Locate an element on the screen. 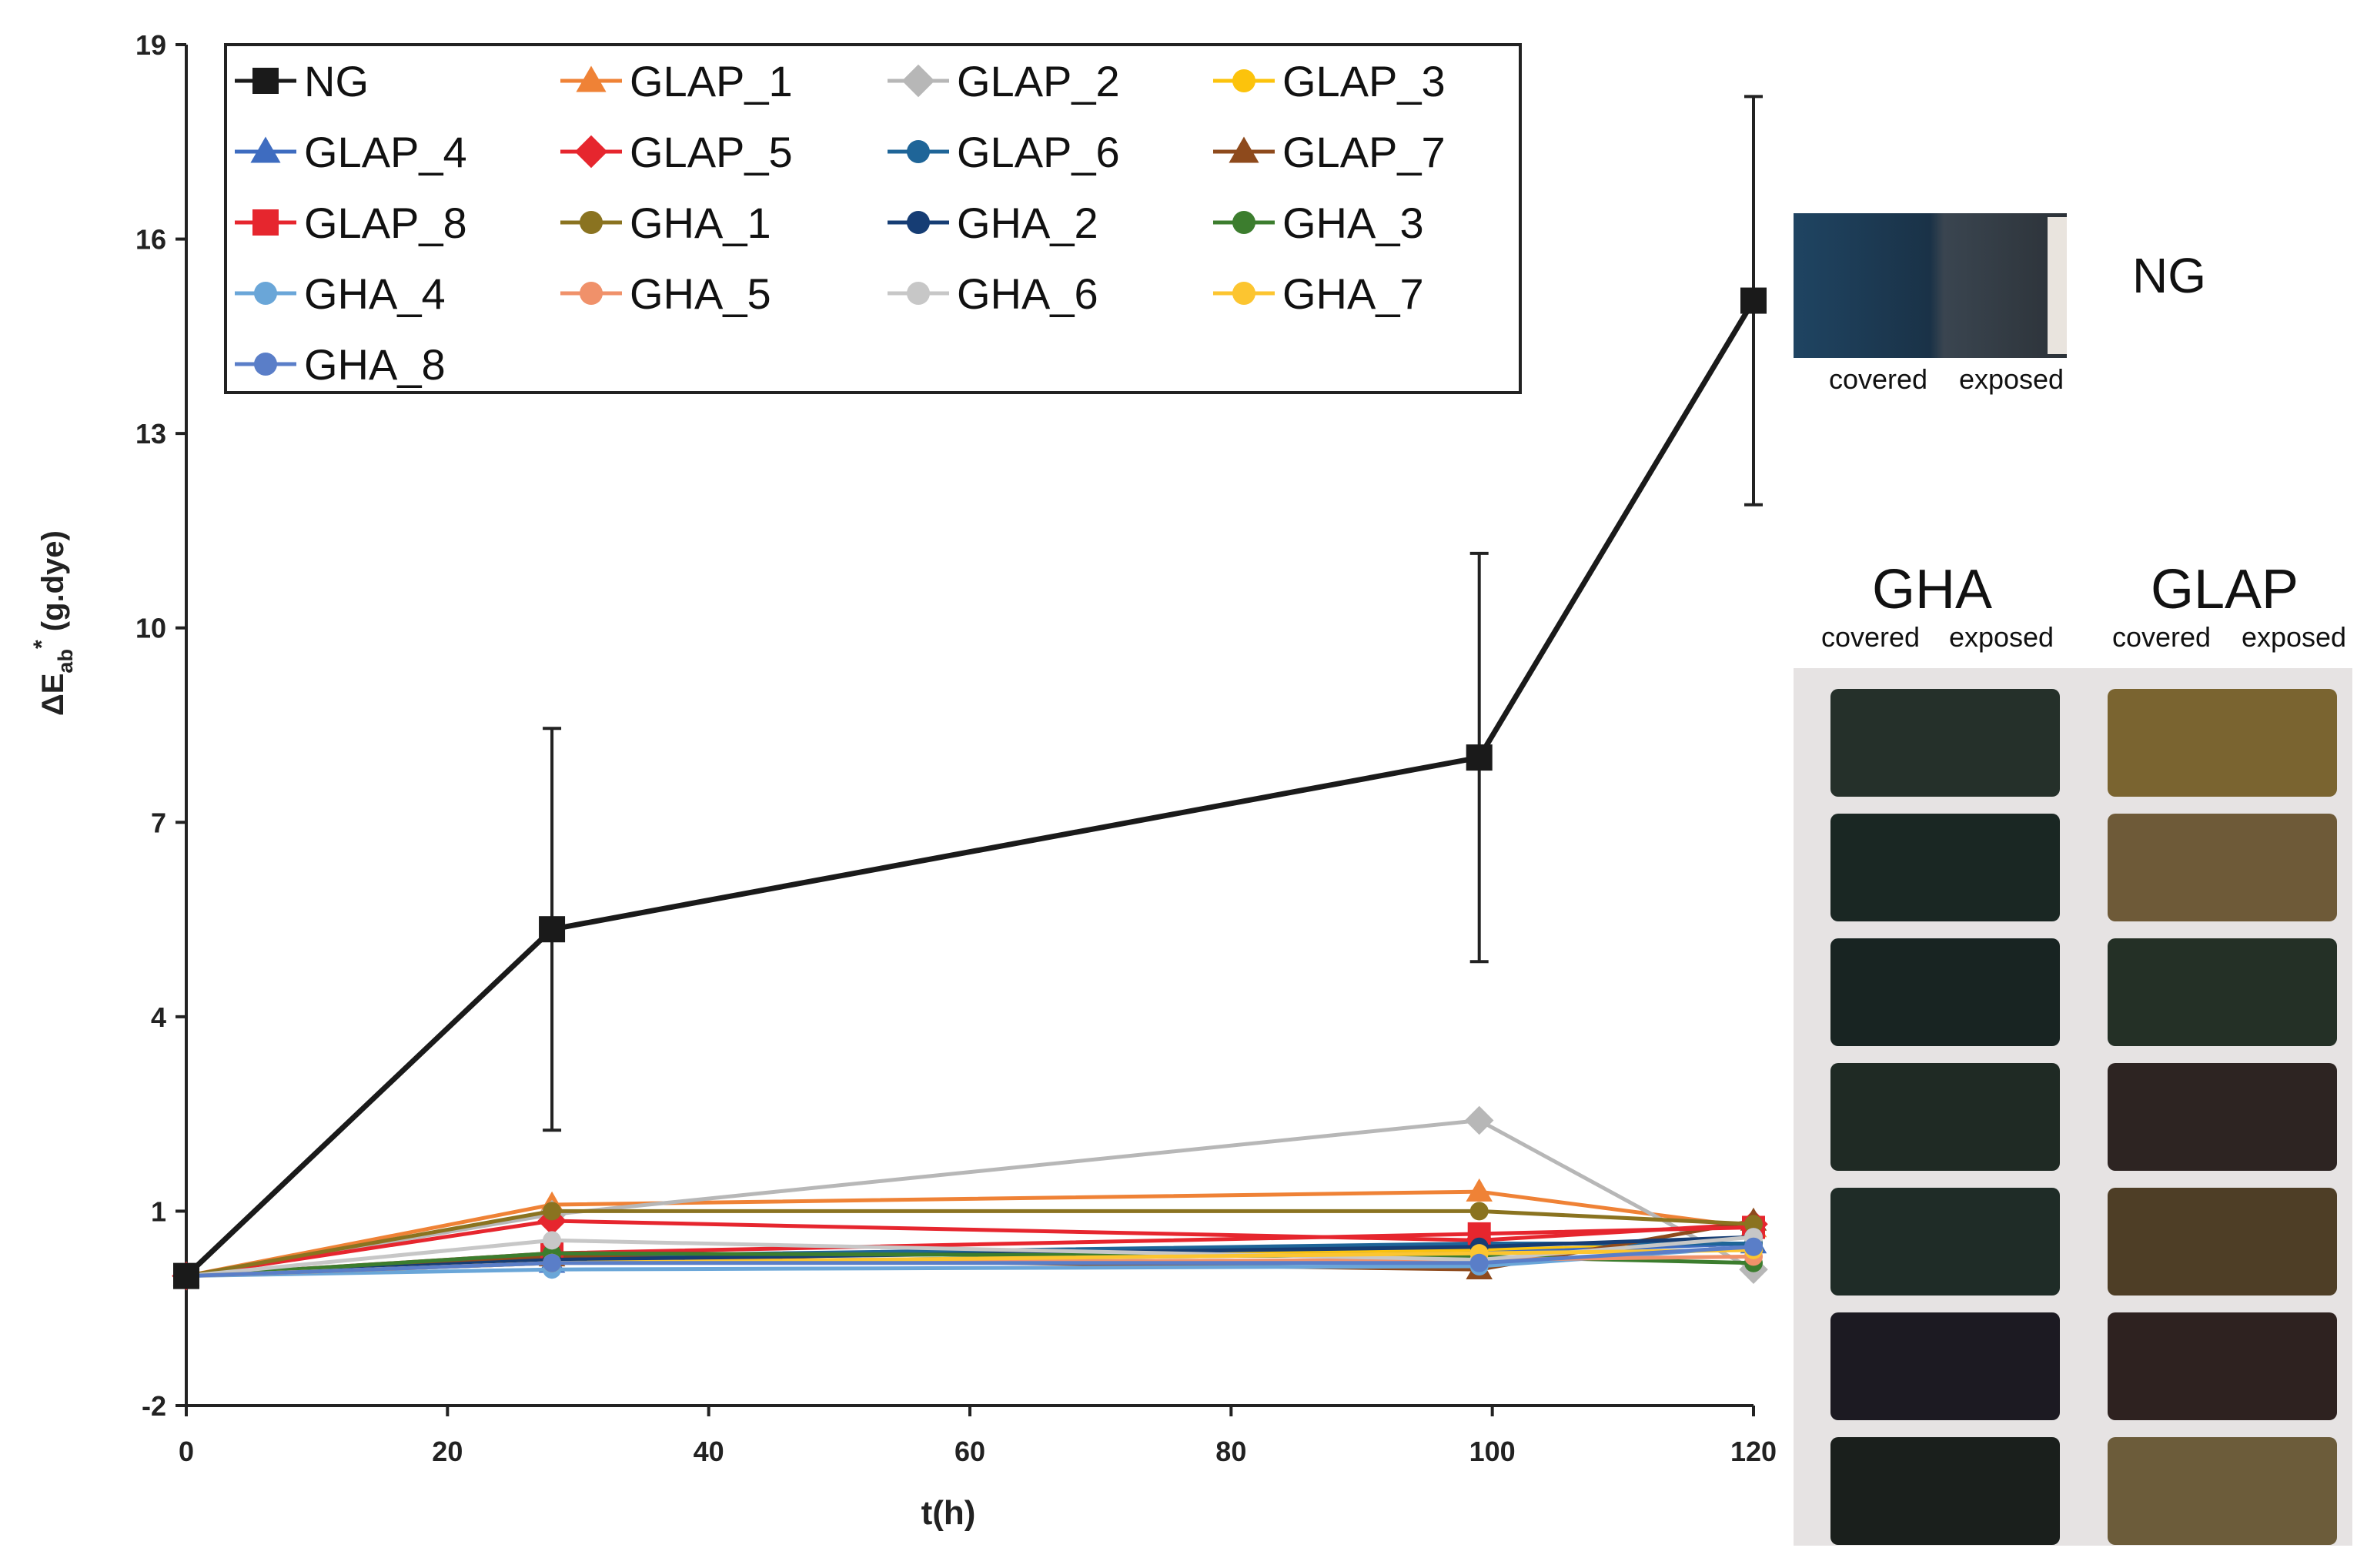  x-tick-label: 20 is located at coordinates (447, 1451).